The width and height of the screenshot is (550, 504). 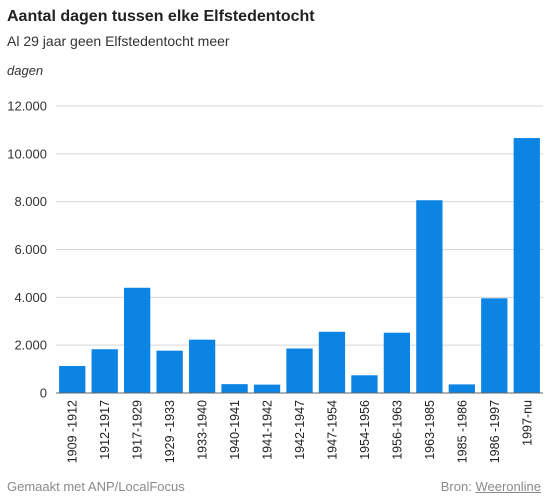 I want to click on x-tick-label: 1954-1956, so click(x=365, y=430).